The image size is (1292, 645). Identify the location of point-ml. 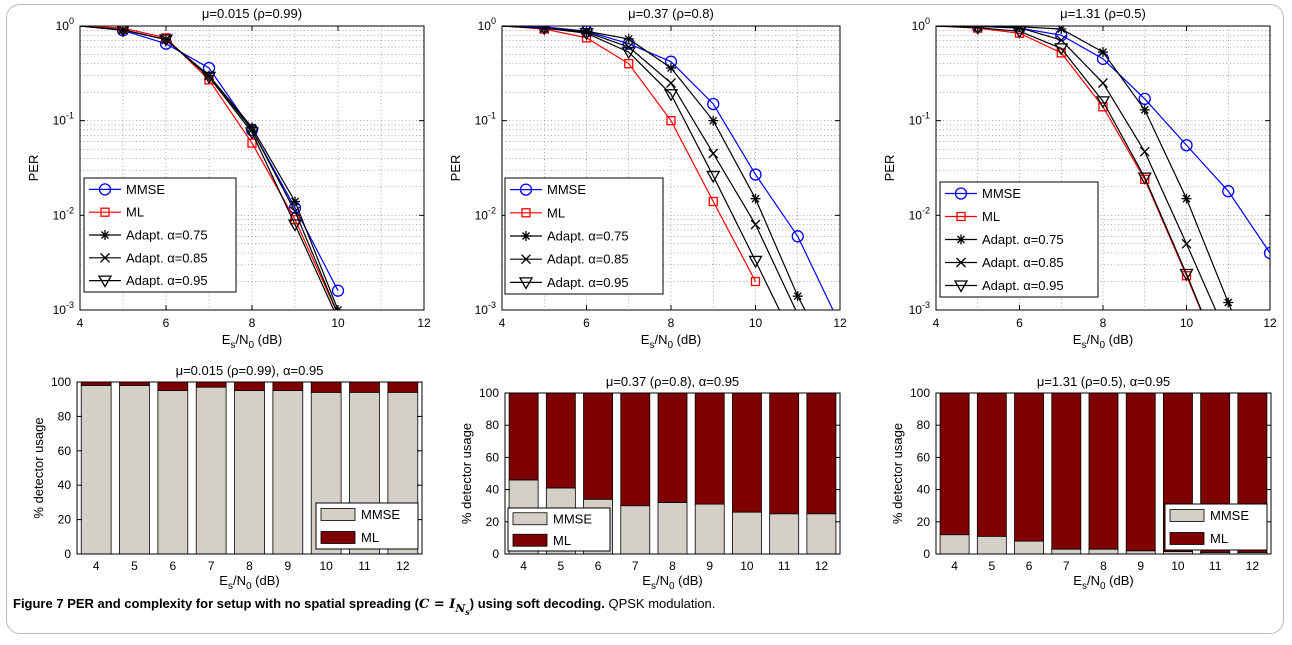
(671, 121).